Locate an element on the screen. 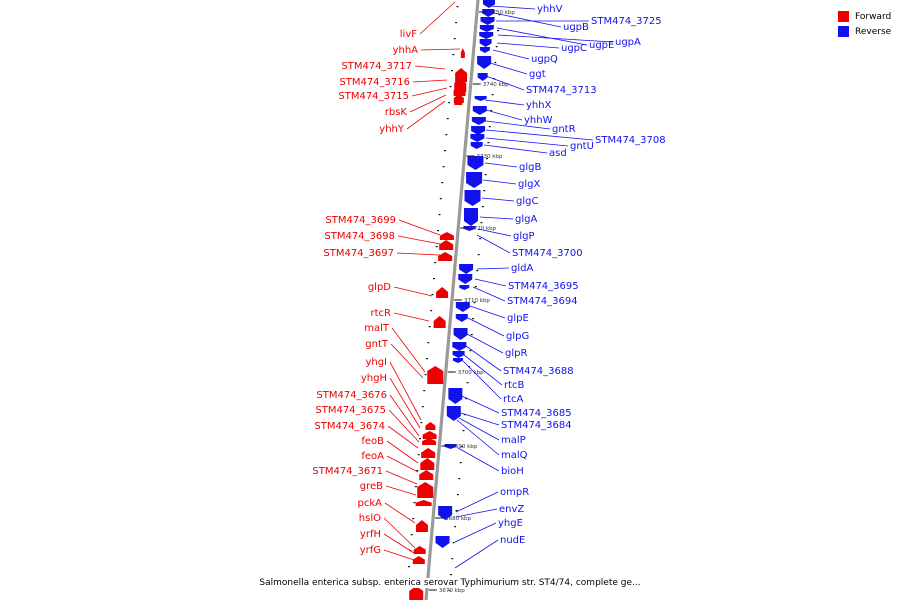  gene-label-glda: gldA is located at coordinates (522, 268).